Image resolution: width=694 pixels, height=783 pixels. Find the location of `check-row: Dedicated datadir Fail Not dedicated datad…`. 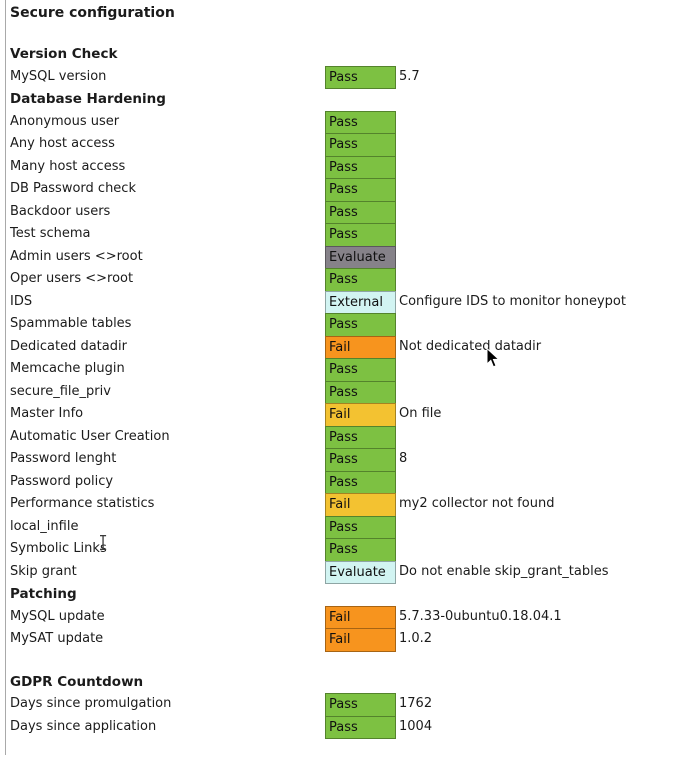

check-row: Dedicated datadir Fail Not dedicated datad… is located at coordinates (350, 347).